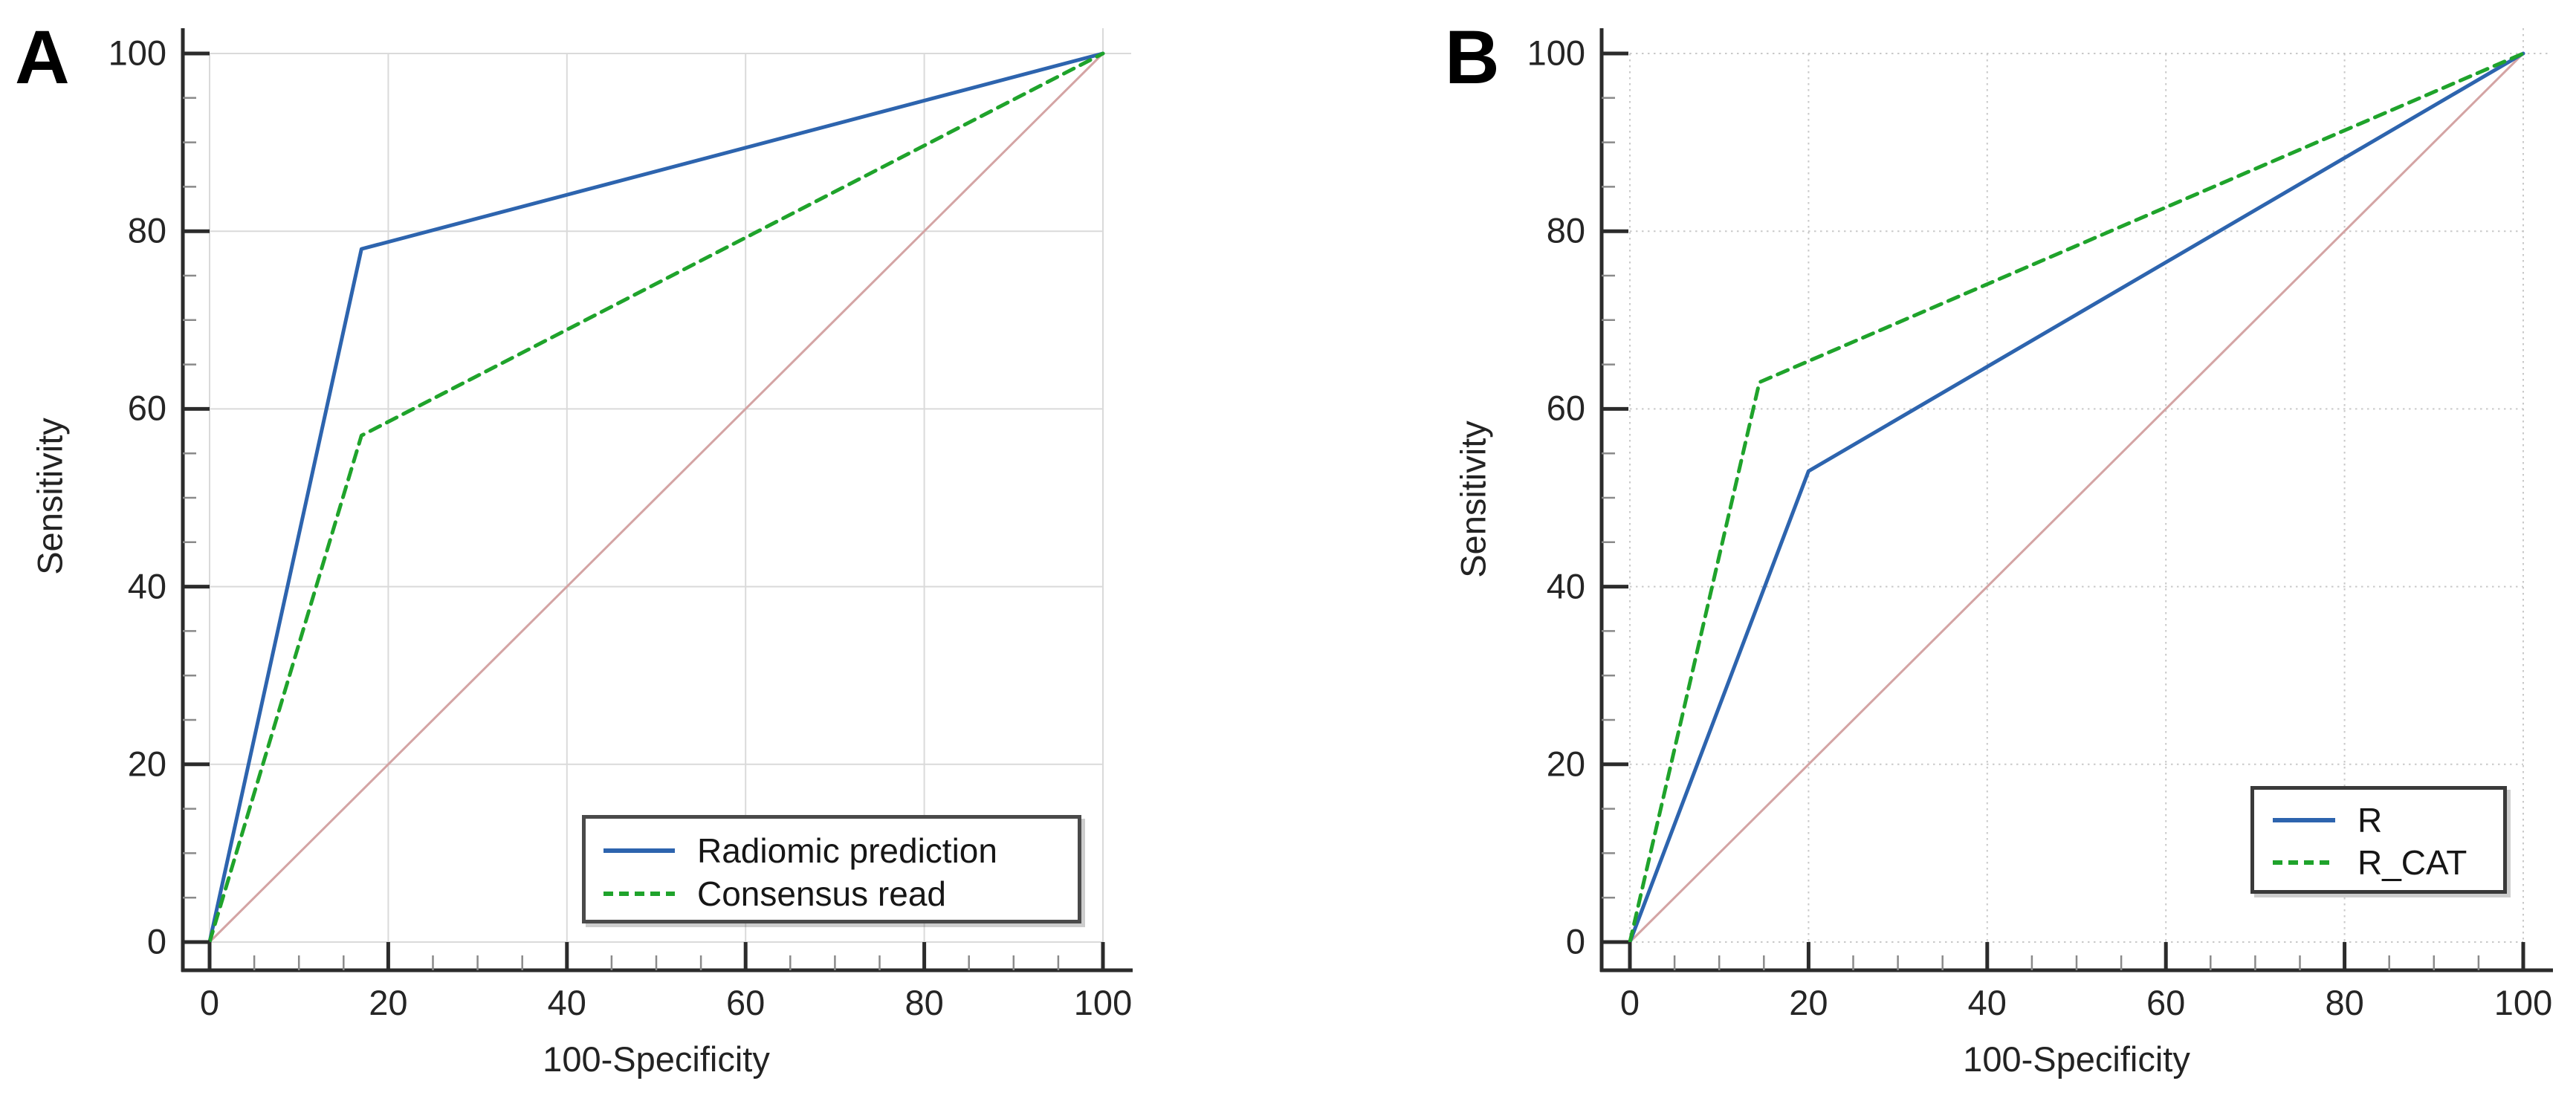  I want to click on legend-label: Radiomic prediction, so click(847, 850).